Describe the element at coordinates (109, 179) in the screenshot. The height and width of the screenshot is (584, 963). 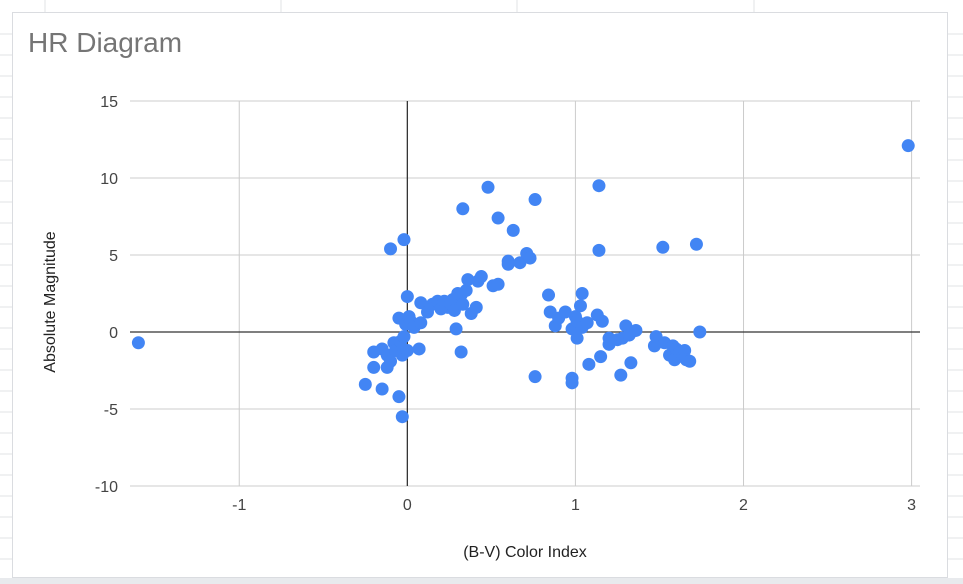
I see `y-tick-label: 10` at that location.